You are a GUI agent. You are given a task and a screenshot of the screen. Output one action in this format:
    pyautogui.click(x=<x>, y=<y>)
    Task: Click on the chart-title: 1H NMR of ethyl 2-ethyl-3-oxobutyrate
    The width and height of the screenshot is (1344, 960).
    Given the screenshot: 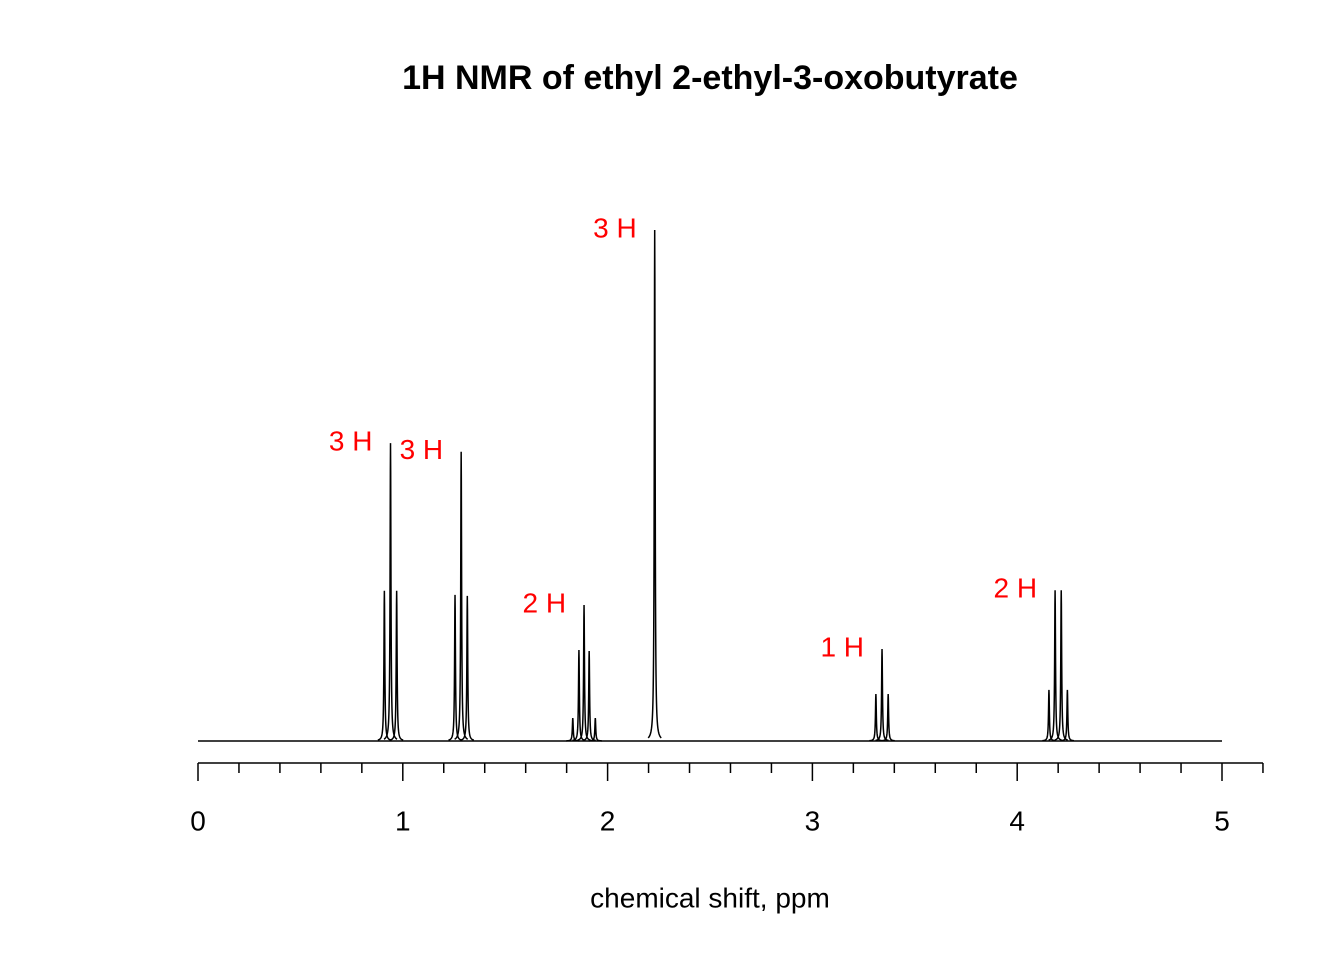 What is the action you would take?
    pyautogui.click(x=710, y=78)
    